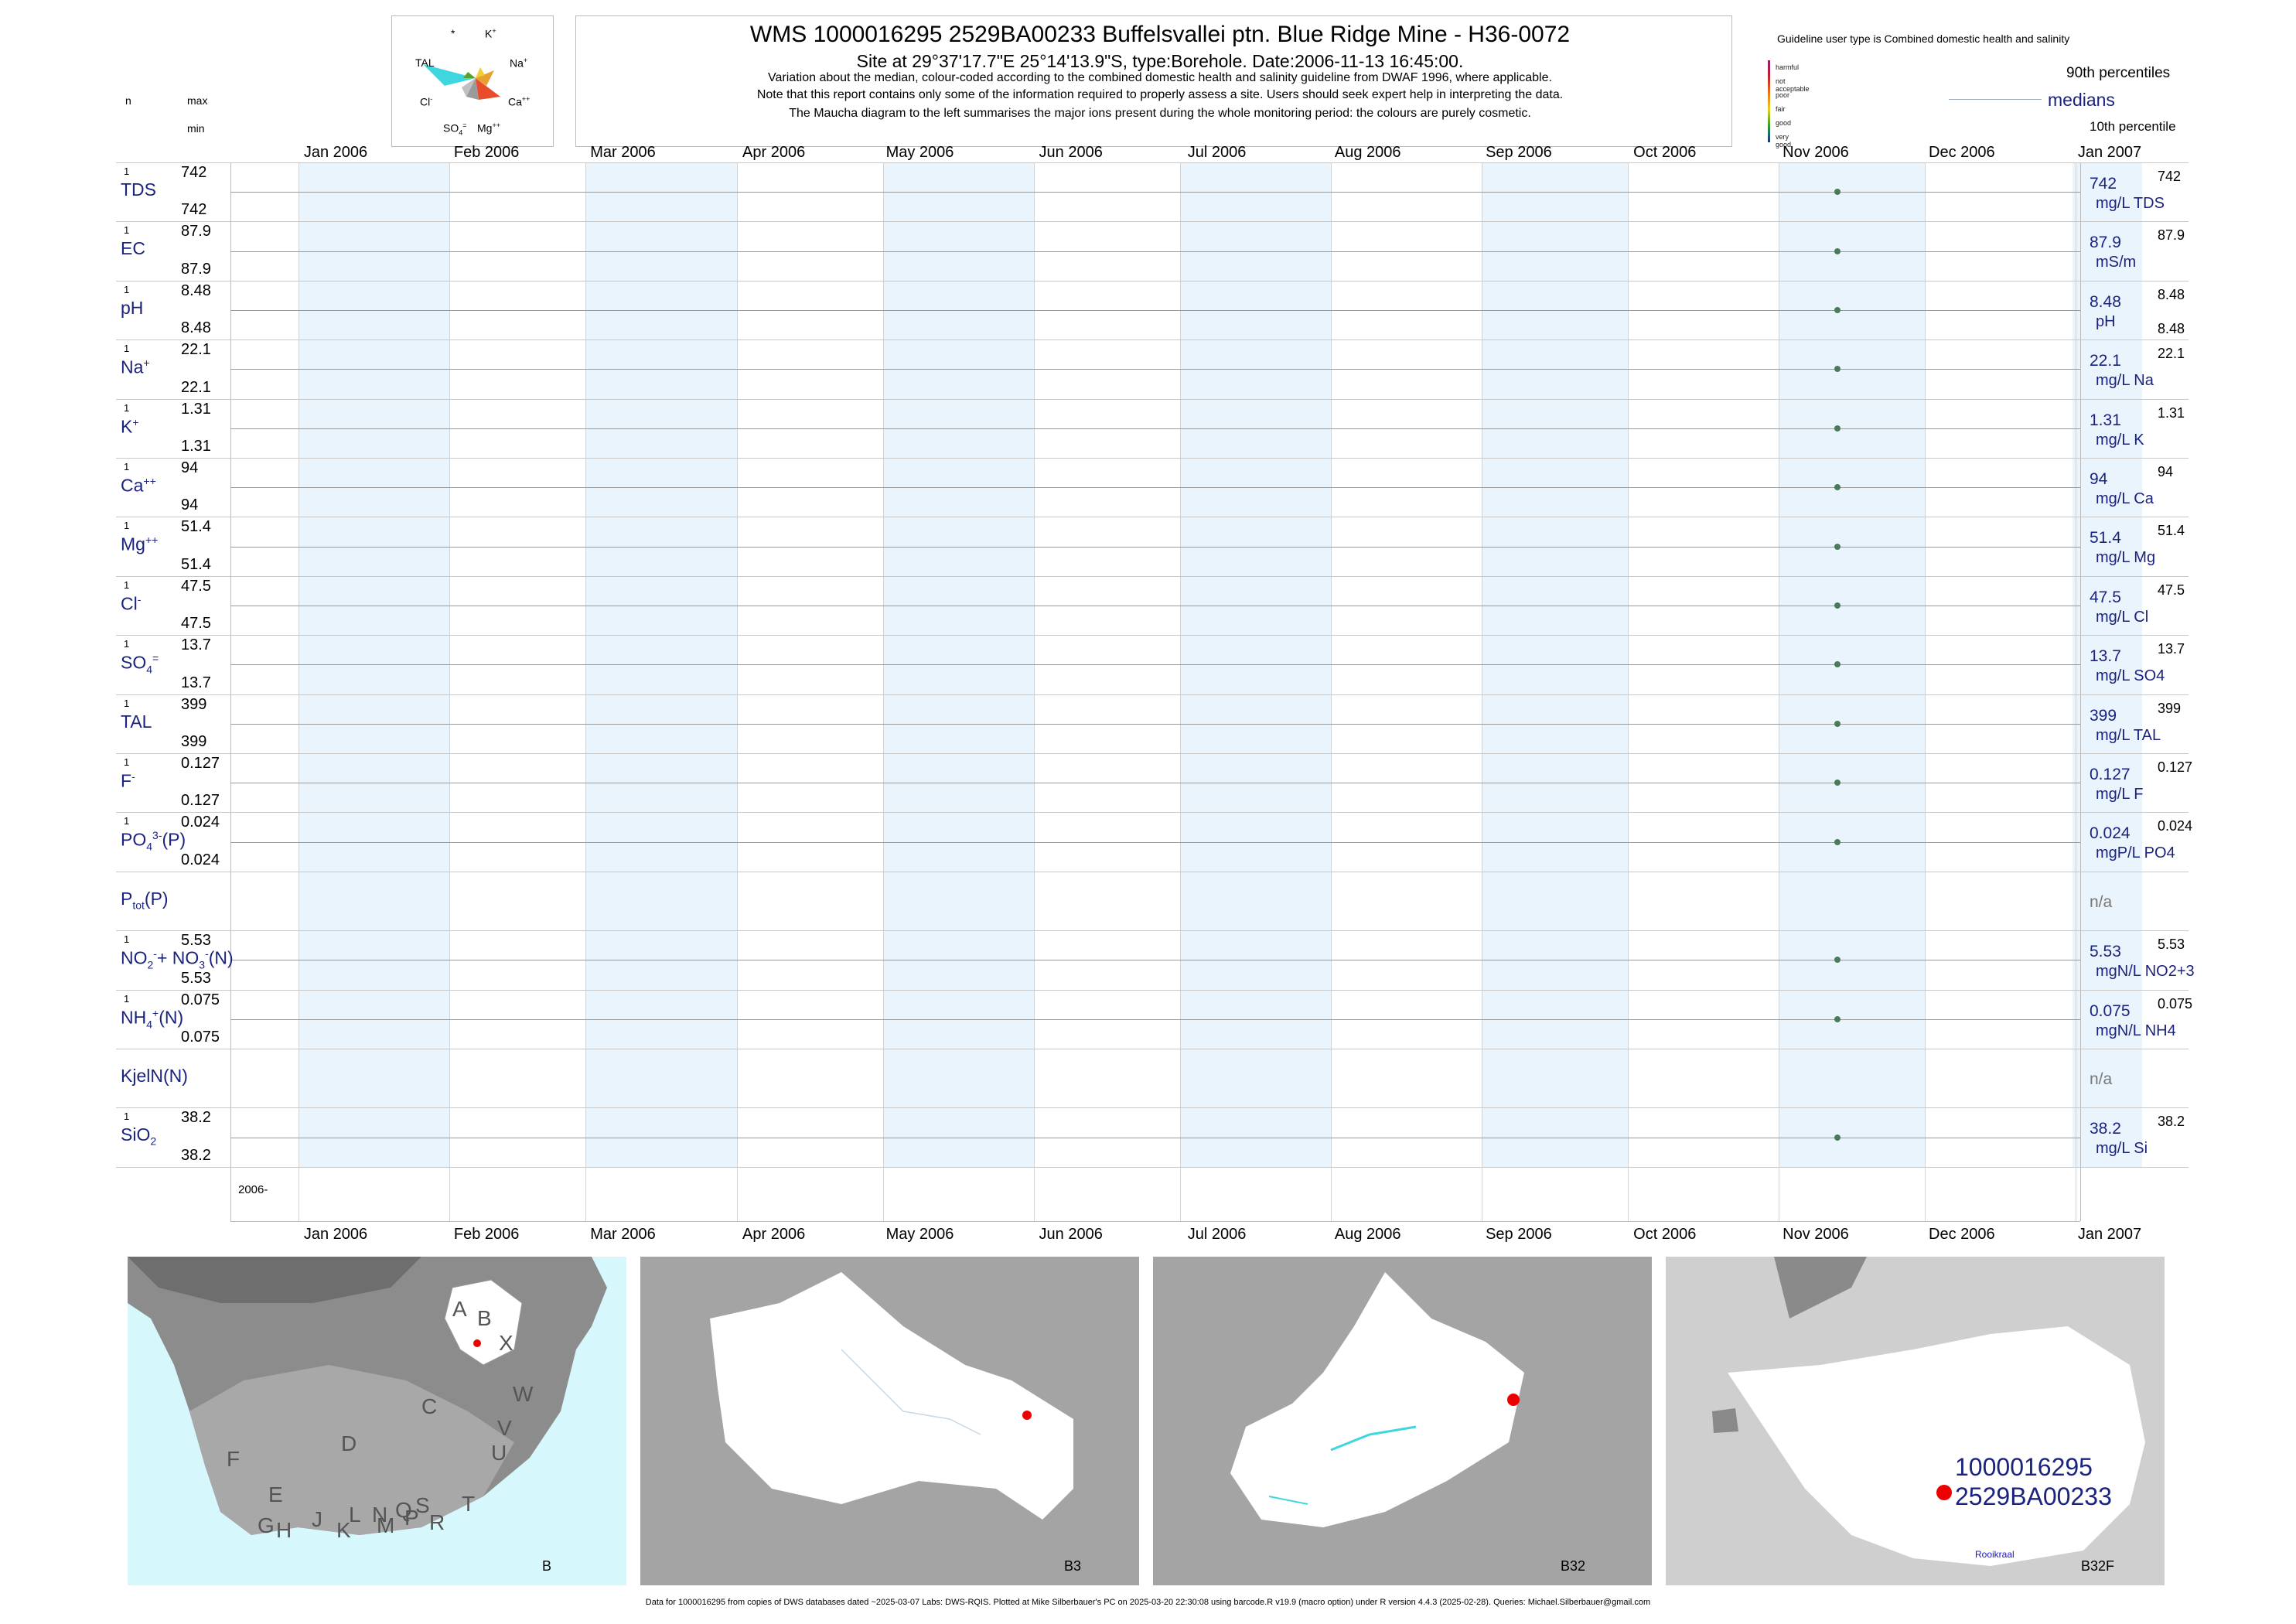 Image resolution: width=2296 pixels, height=1624 pixels. I want to click on map-site-id: 1000016295, so click(2024, 1467).